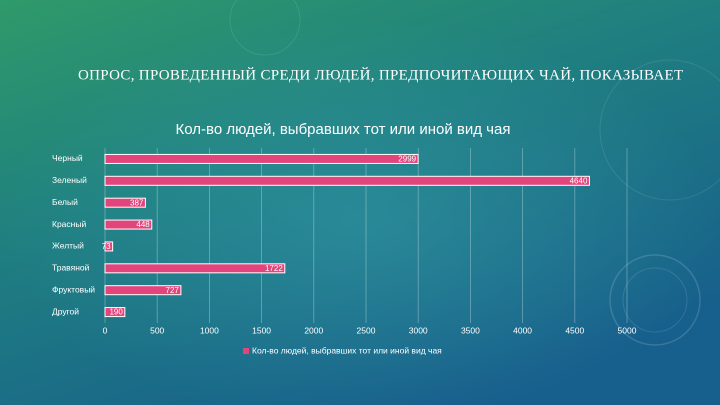 Image resolution: width=720 pixels, height=405 pixels. Describe the element at coordinates (470, 330) in the screenshot. I see `x-tick-label: 3500` at that location.